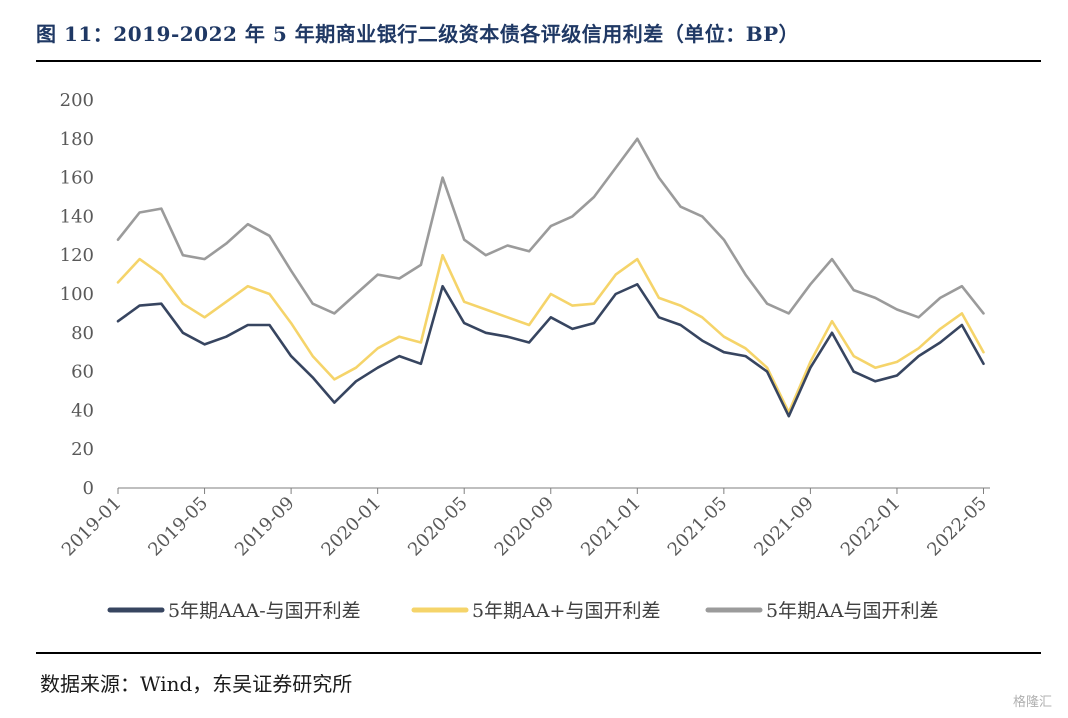 The height and width of the screenshot is (718, 1068). Describe the element at coordinates (957, 527) in the screenshot. I see `x-tick-label: 2022-05` at that location.